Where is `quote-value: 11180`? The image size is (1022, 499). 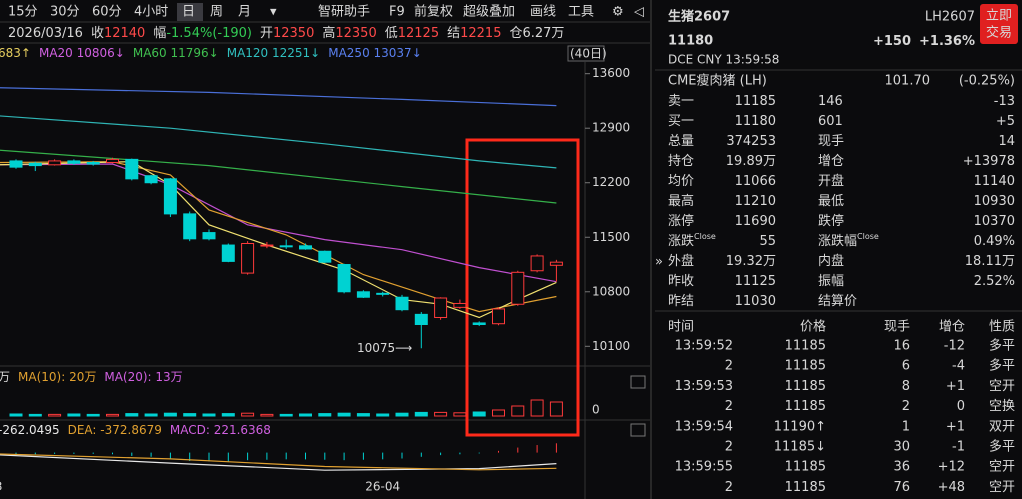
quote-value: 11180 is located at coordinates (755, 121).